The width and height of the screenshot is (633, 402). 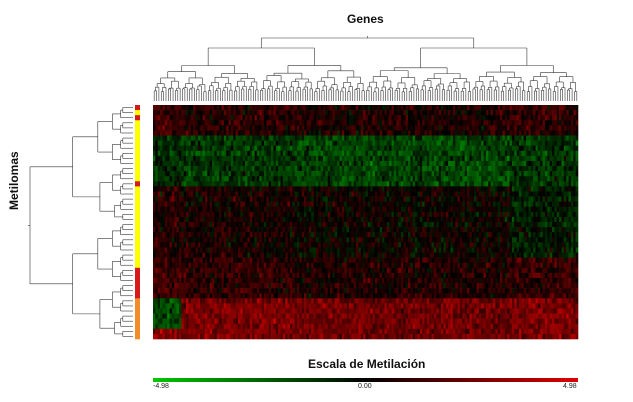 What do you see at coordinates (137, 189) in the screenshot?
I see `row-group-marker` at bounding box center [137, 189].